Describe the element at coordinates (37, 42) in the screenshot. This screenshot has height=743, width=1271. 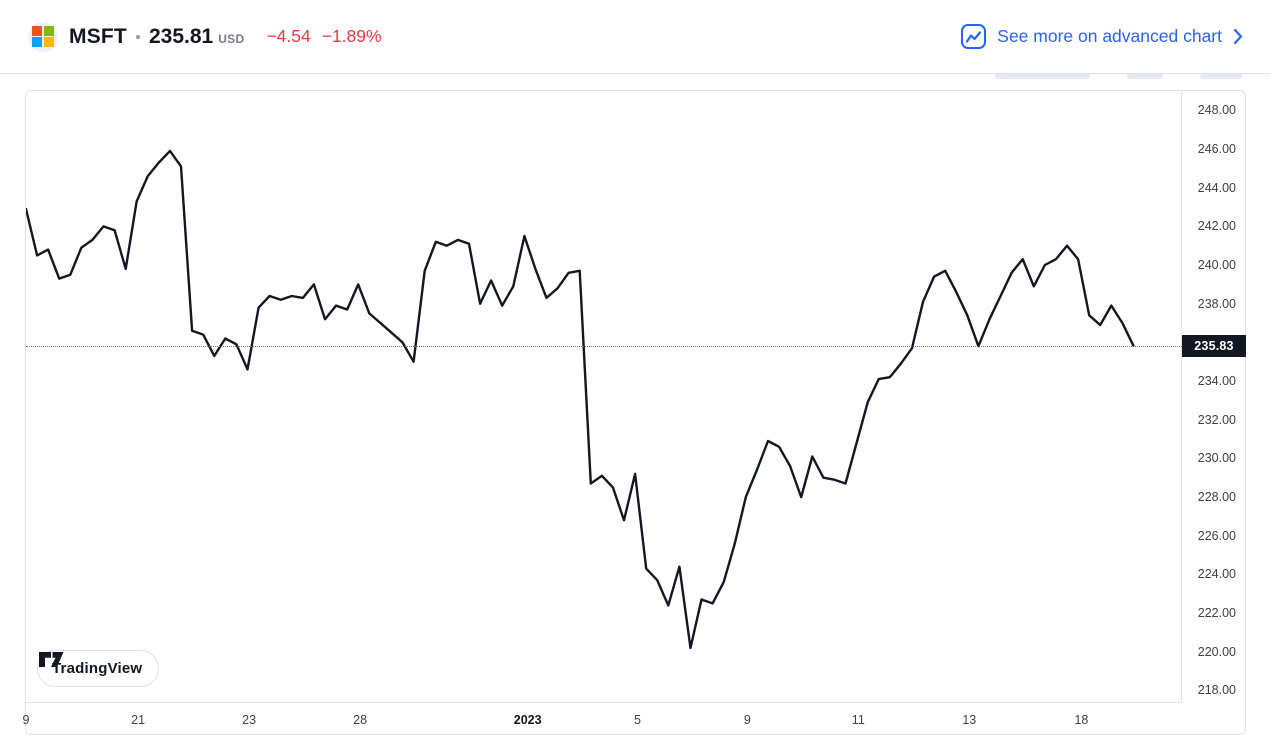
I see `ms-square-blue` at that location.